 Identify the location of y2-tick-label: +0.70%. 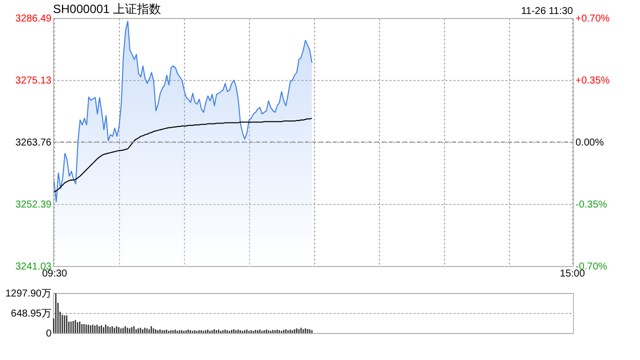
(593, 19).